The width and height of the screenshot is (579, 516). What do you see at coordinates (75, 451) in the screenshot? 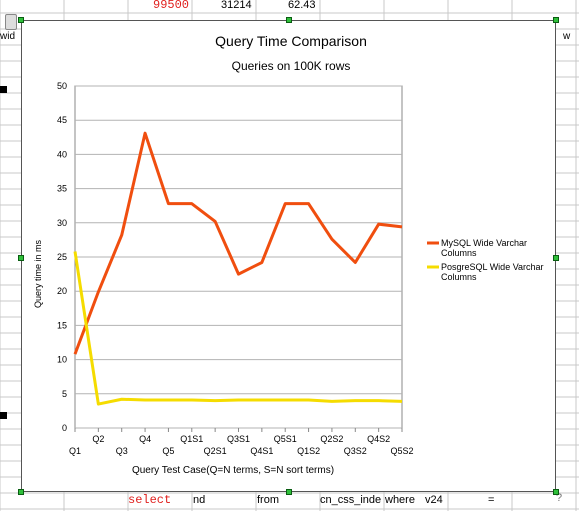
I see `x-tick-label: Q1` at bounding box center [75, 451].